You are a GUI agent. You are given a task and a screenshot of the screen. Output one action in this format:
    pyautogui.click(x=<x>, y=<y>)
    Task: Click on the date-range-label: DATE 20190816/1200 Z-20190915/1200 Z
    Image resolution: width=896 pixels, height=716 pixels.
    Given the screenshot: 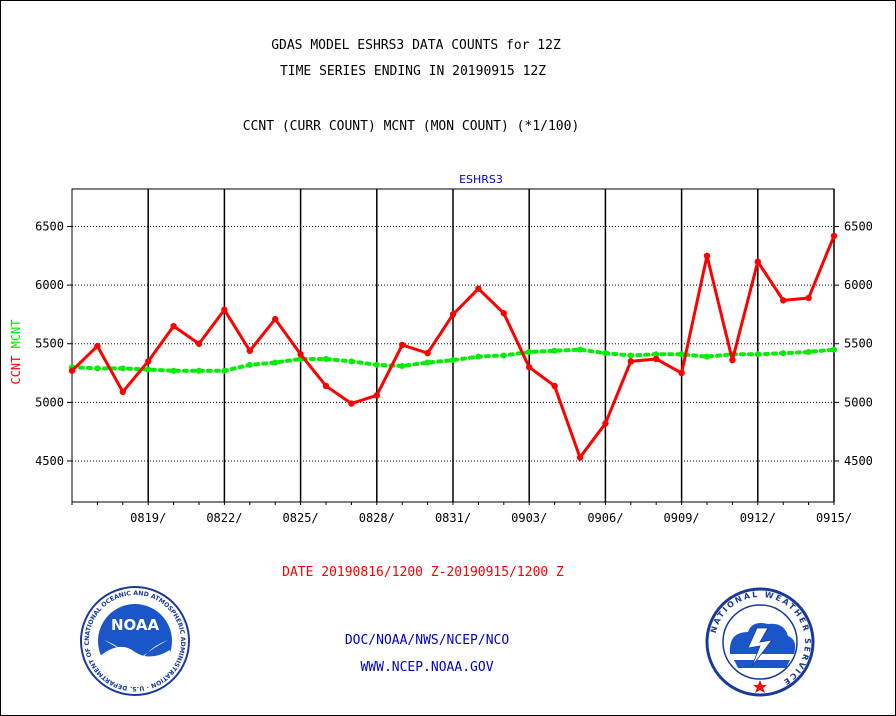 What is the action you would take?
    pyautogui.click(x=423, y=572)
    